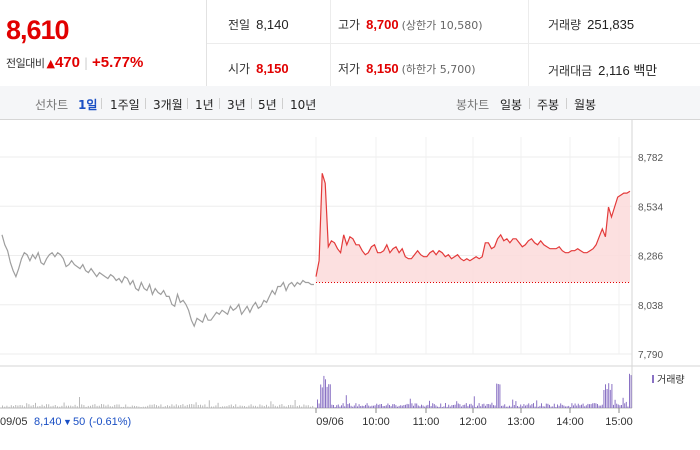  I want to click on volume-bars: 거래량, so click(343, 390).